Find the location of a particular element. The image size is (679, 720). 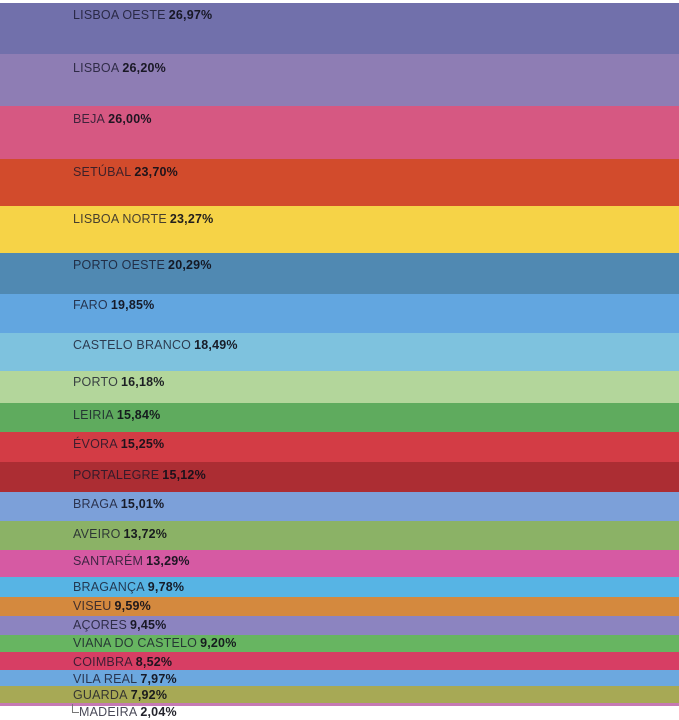

band-label: VIANA DO CASTELO 9,20% is located at coordinates (155, 643).